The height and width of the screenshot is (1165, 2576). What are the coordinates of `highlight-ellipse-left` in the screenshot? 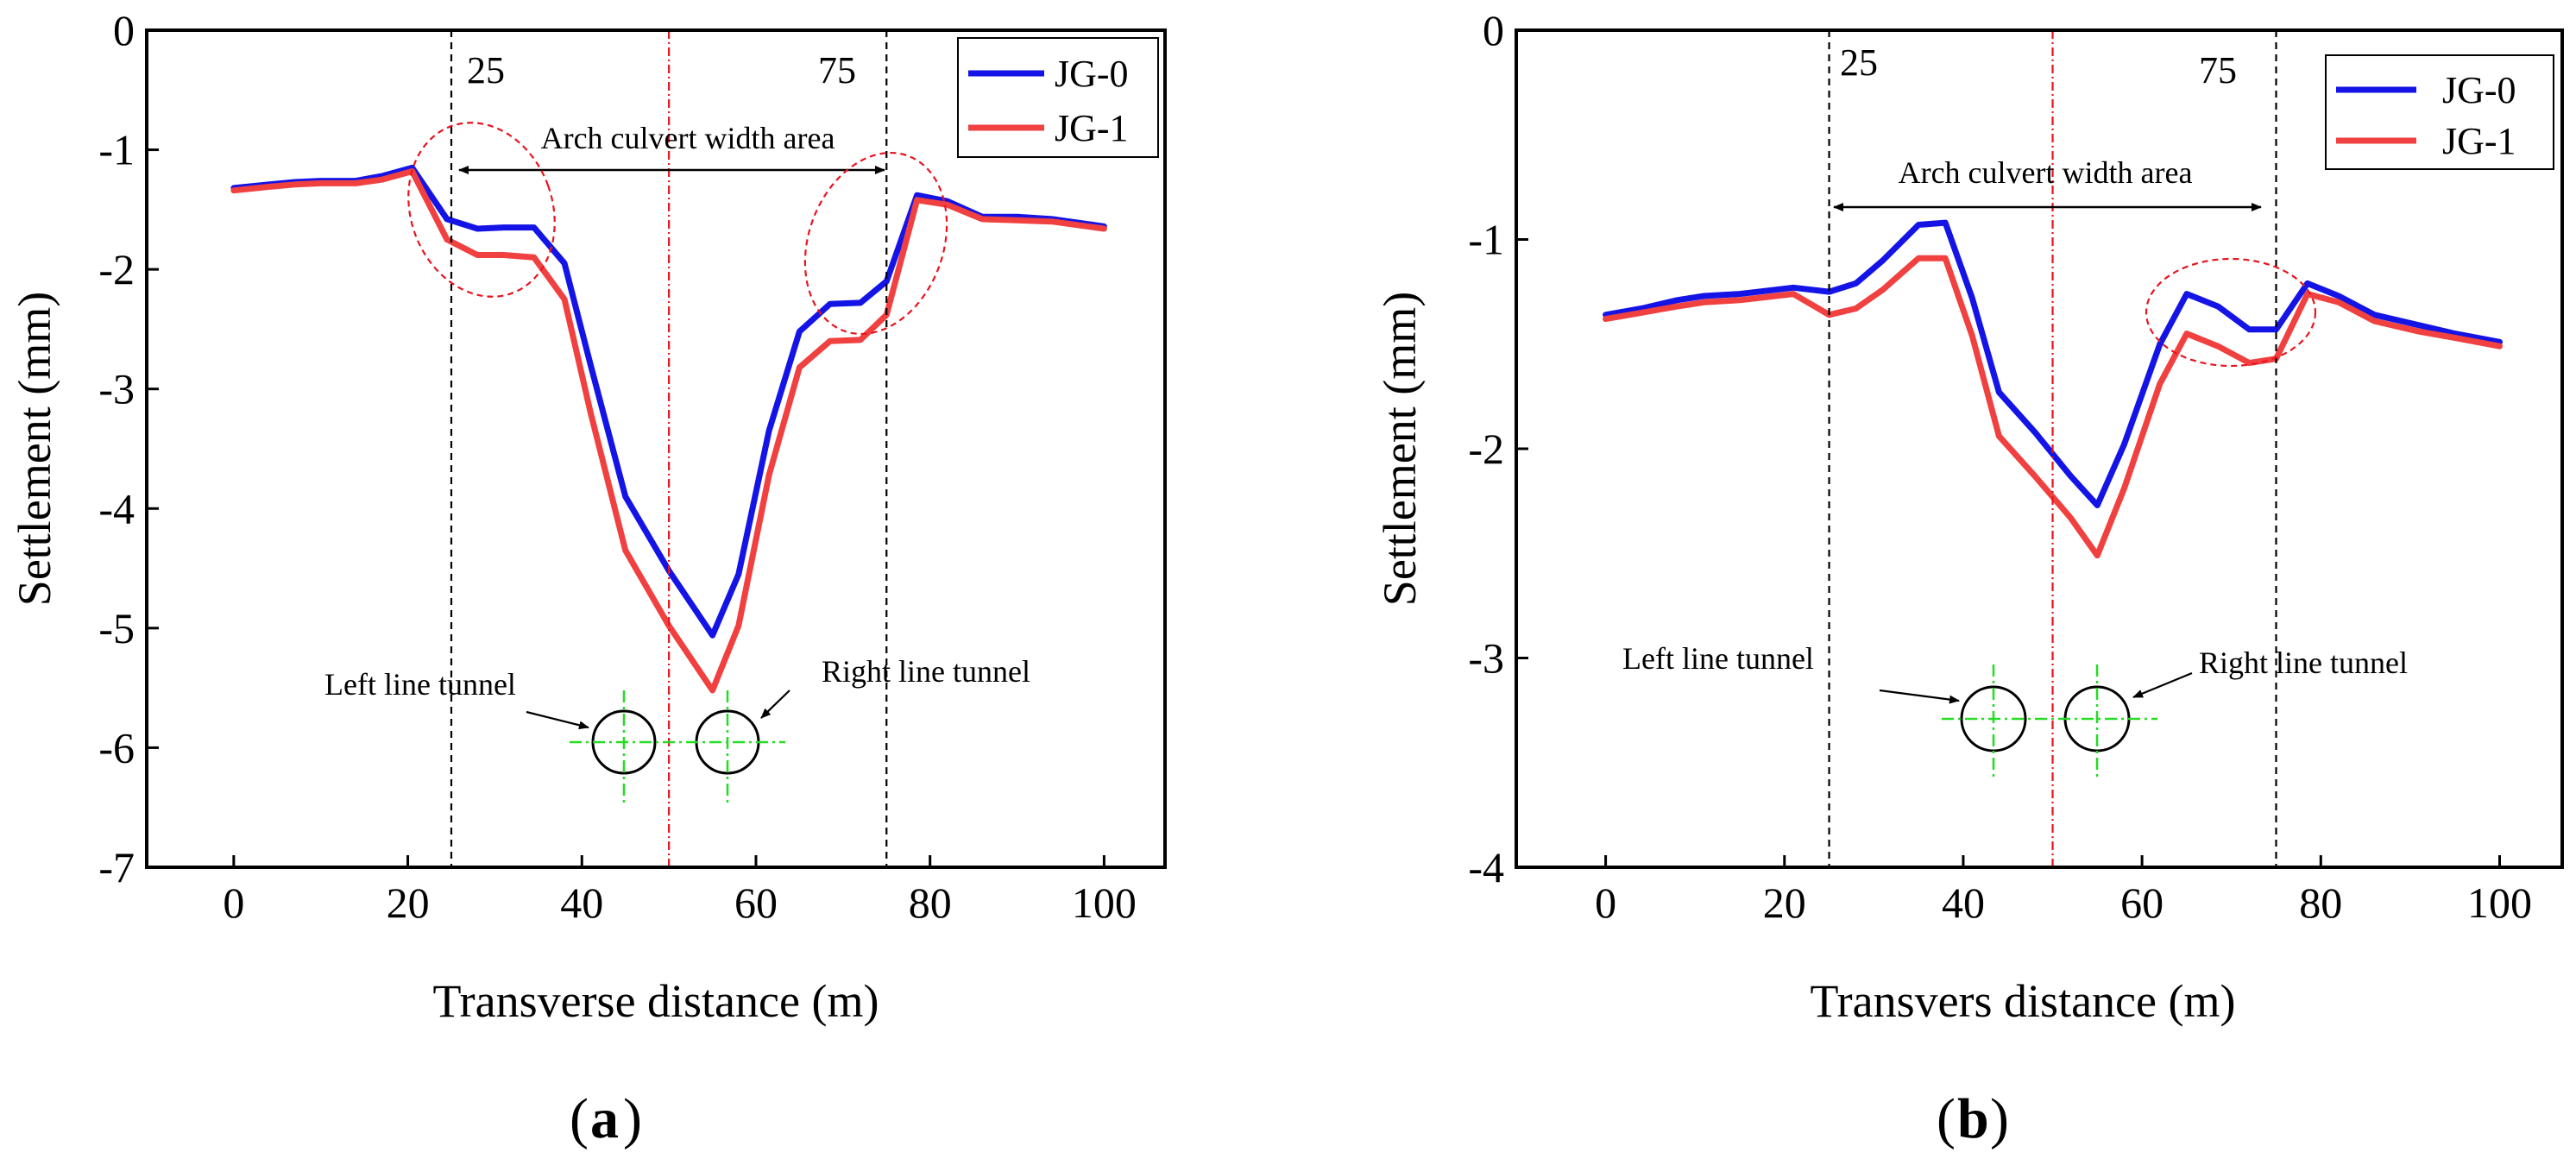 It's located at (481, 210).